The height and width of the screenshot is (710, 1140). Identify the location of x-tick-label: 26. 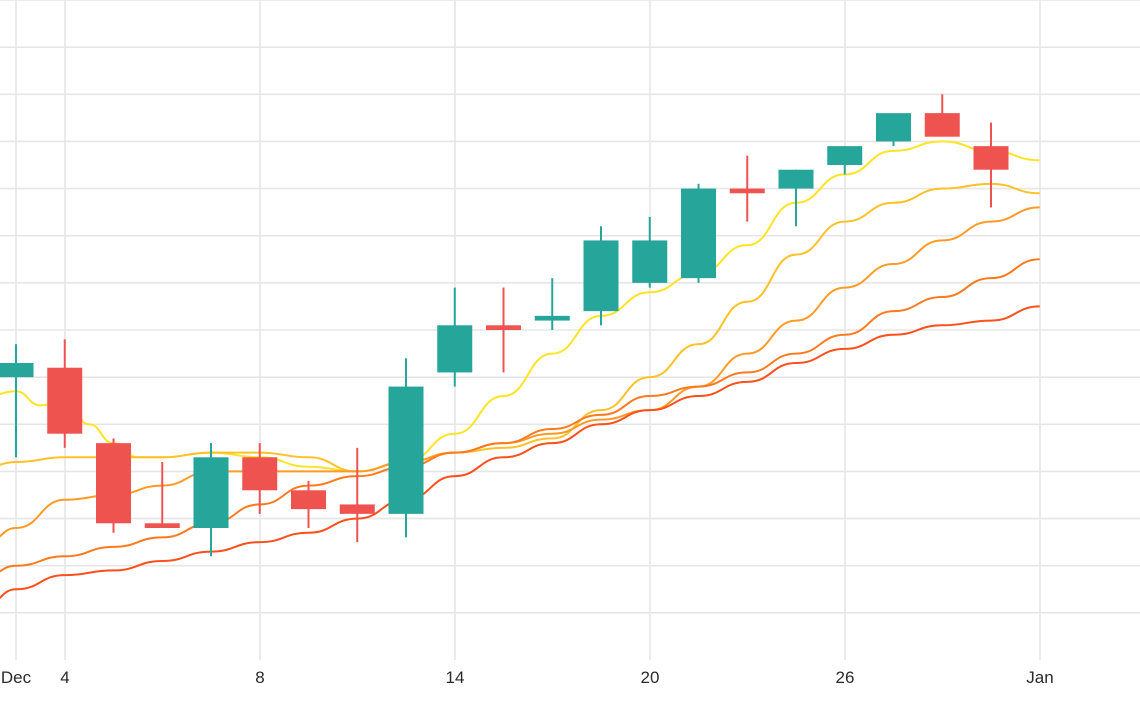
(845, 677).